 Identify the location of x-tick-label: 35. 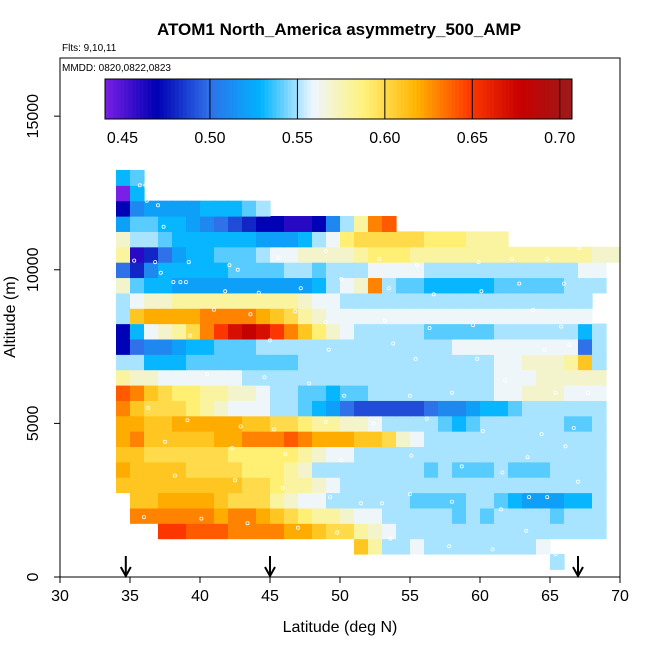
(130, 596).